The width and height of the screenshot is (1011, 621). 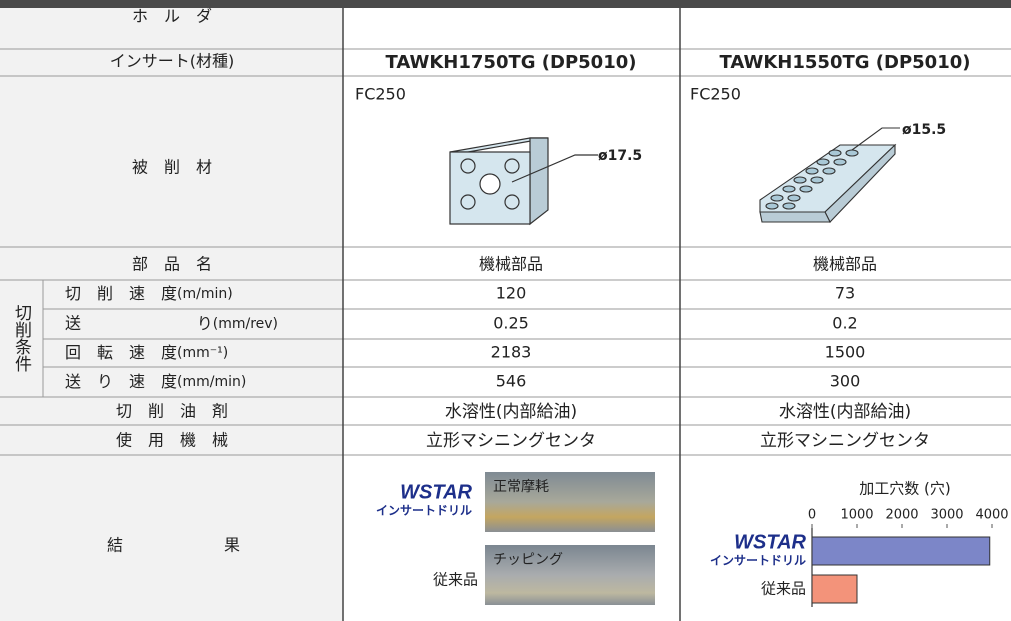 I want to click on condition-label: り(mm/rev), so click(x=237, y=323).